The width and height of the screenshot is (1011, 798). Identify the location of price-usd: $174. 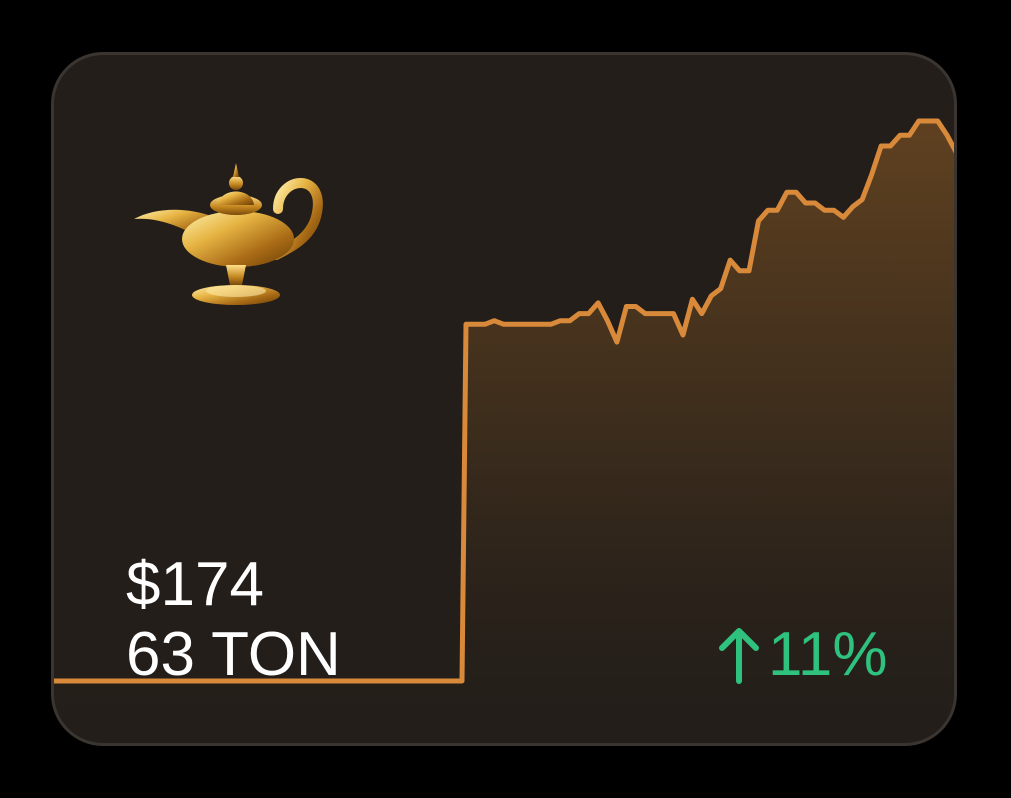
(195, 584).